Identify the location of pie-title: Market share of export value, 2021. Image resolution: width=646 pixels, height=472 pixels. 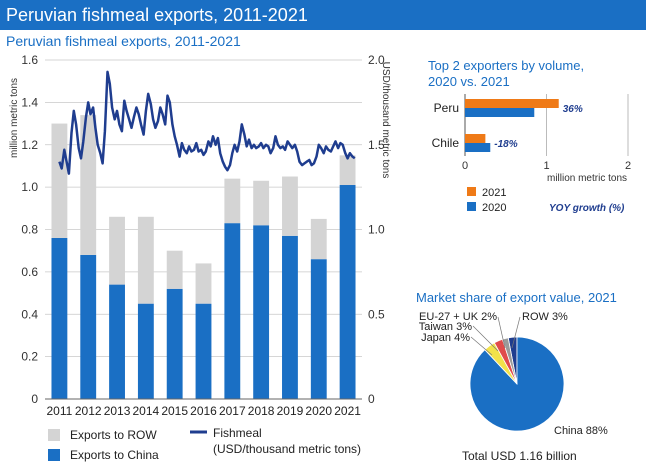
(516, 297).